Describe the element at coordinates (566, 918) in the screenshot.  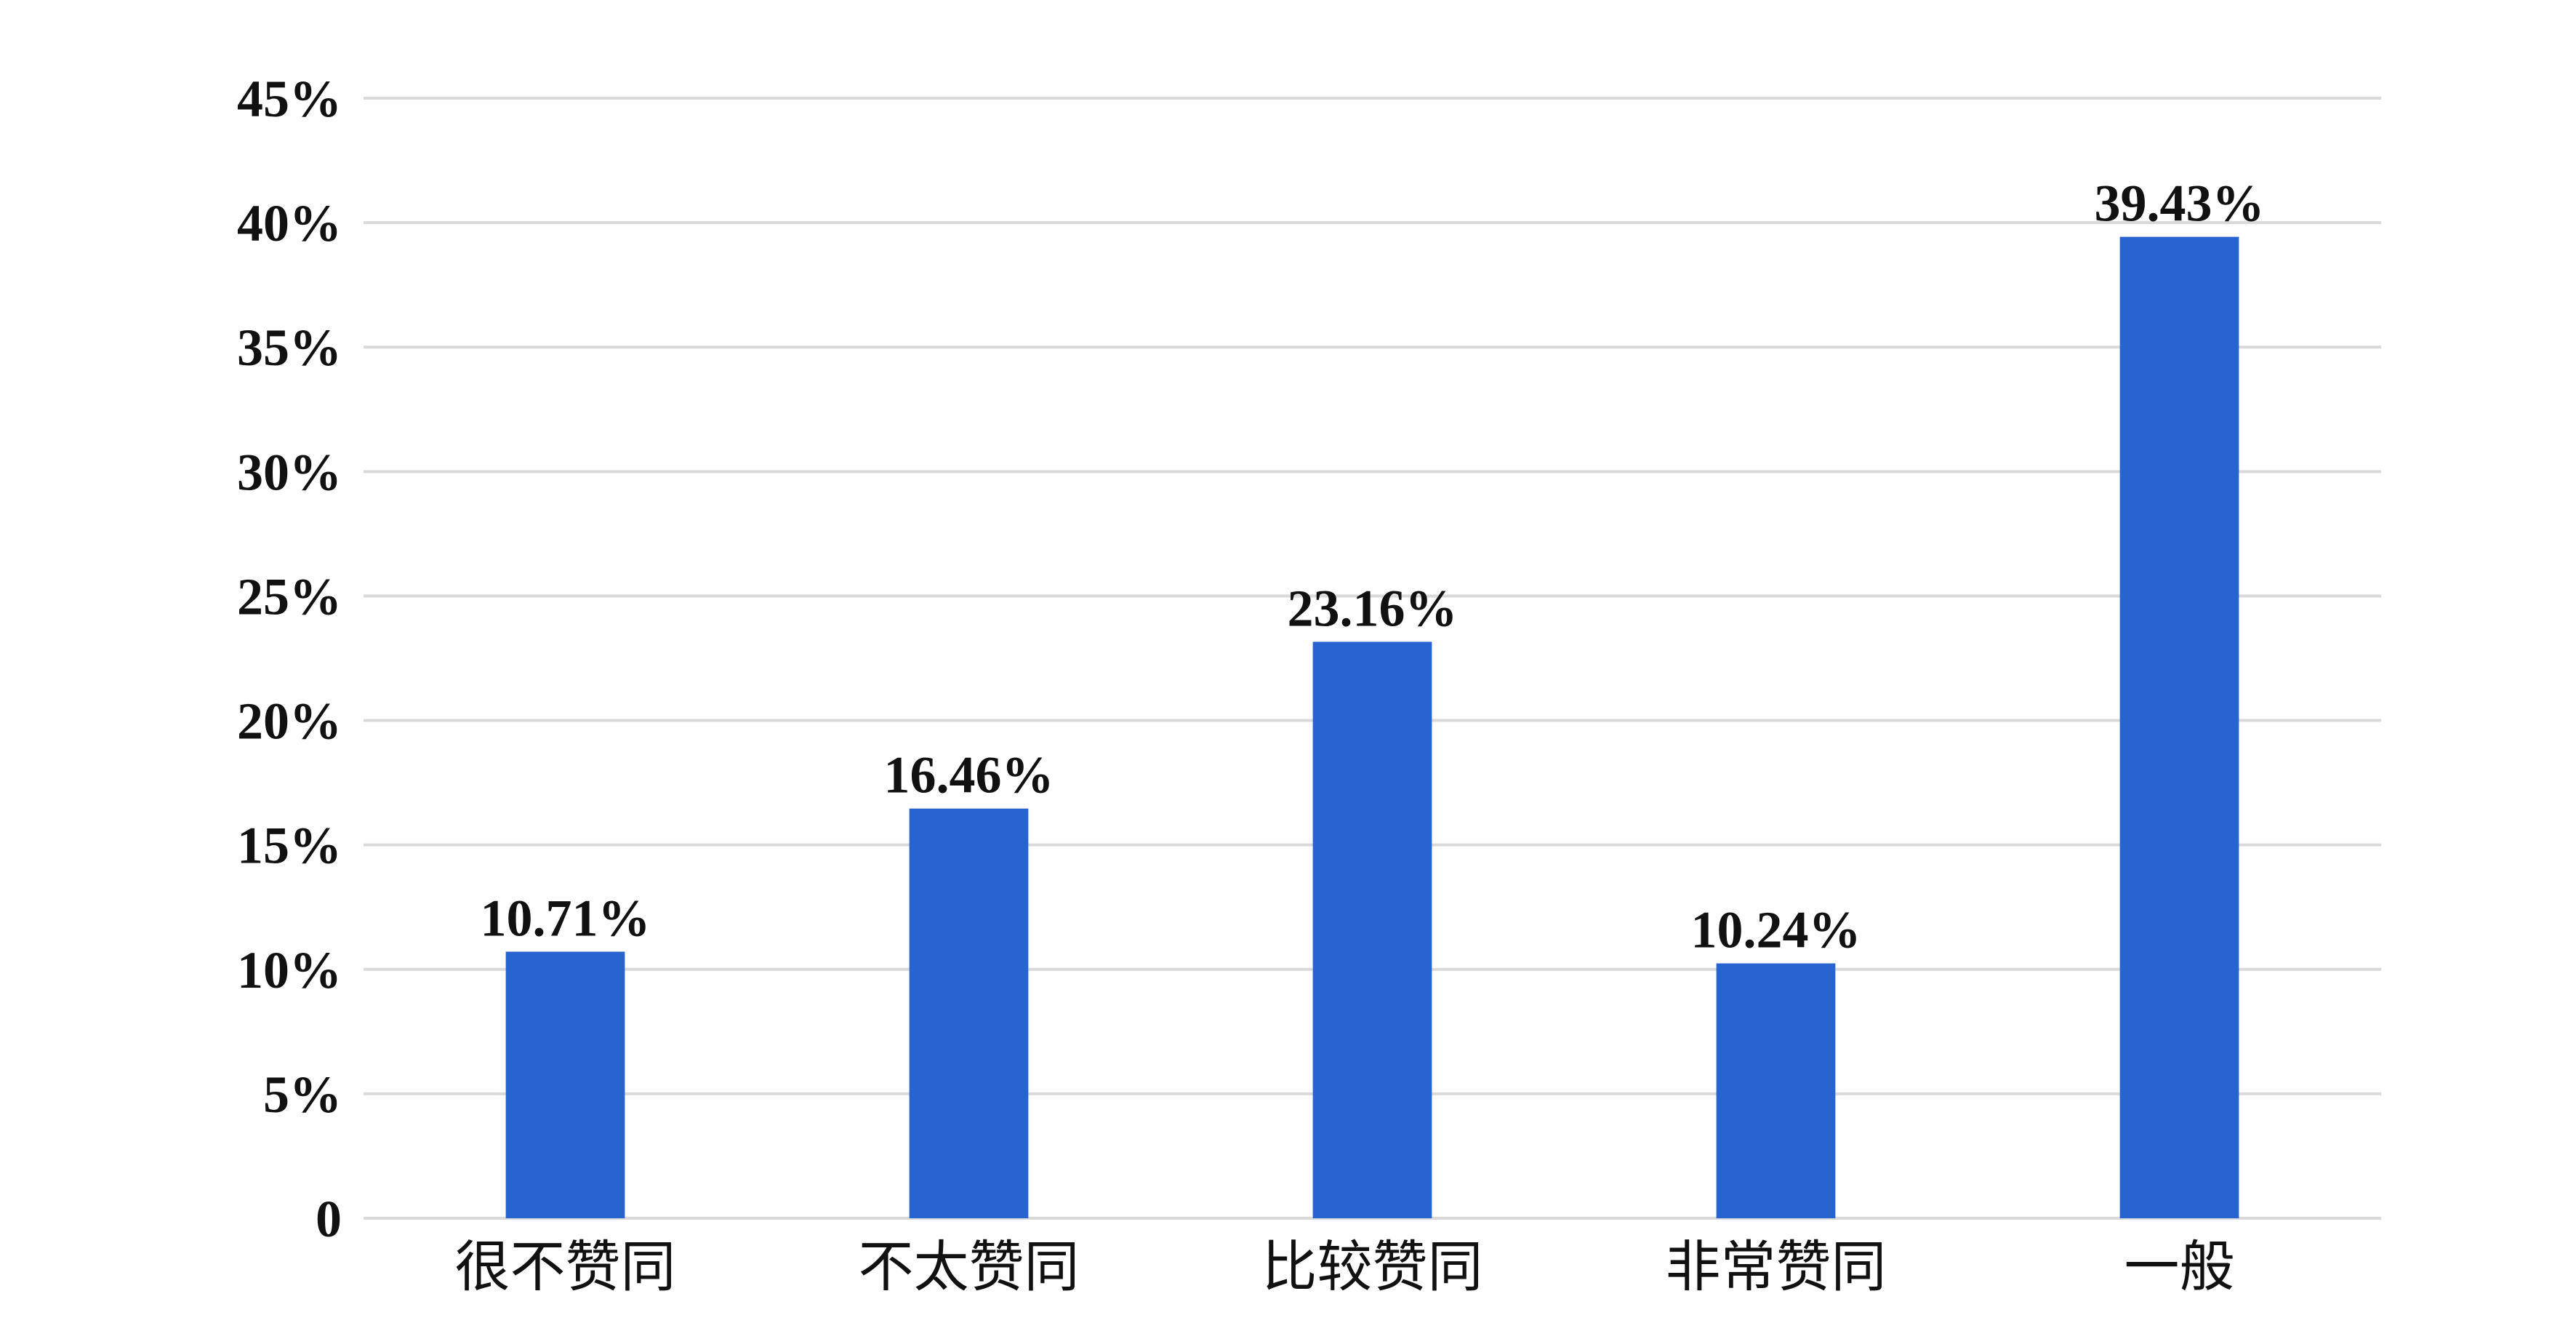
I see `bar-value-label: 10.71%` at that location.